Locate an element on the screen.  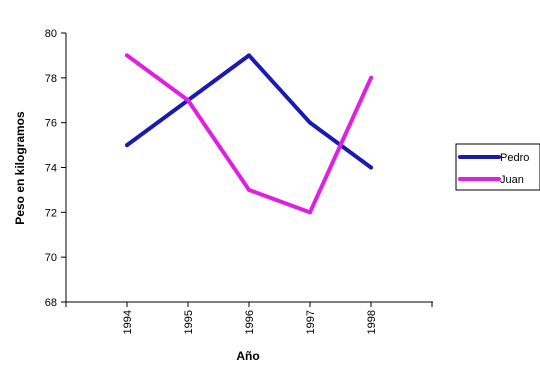
x-tick-label: 1996 is located at coordinates (250, 322).